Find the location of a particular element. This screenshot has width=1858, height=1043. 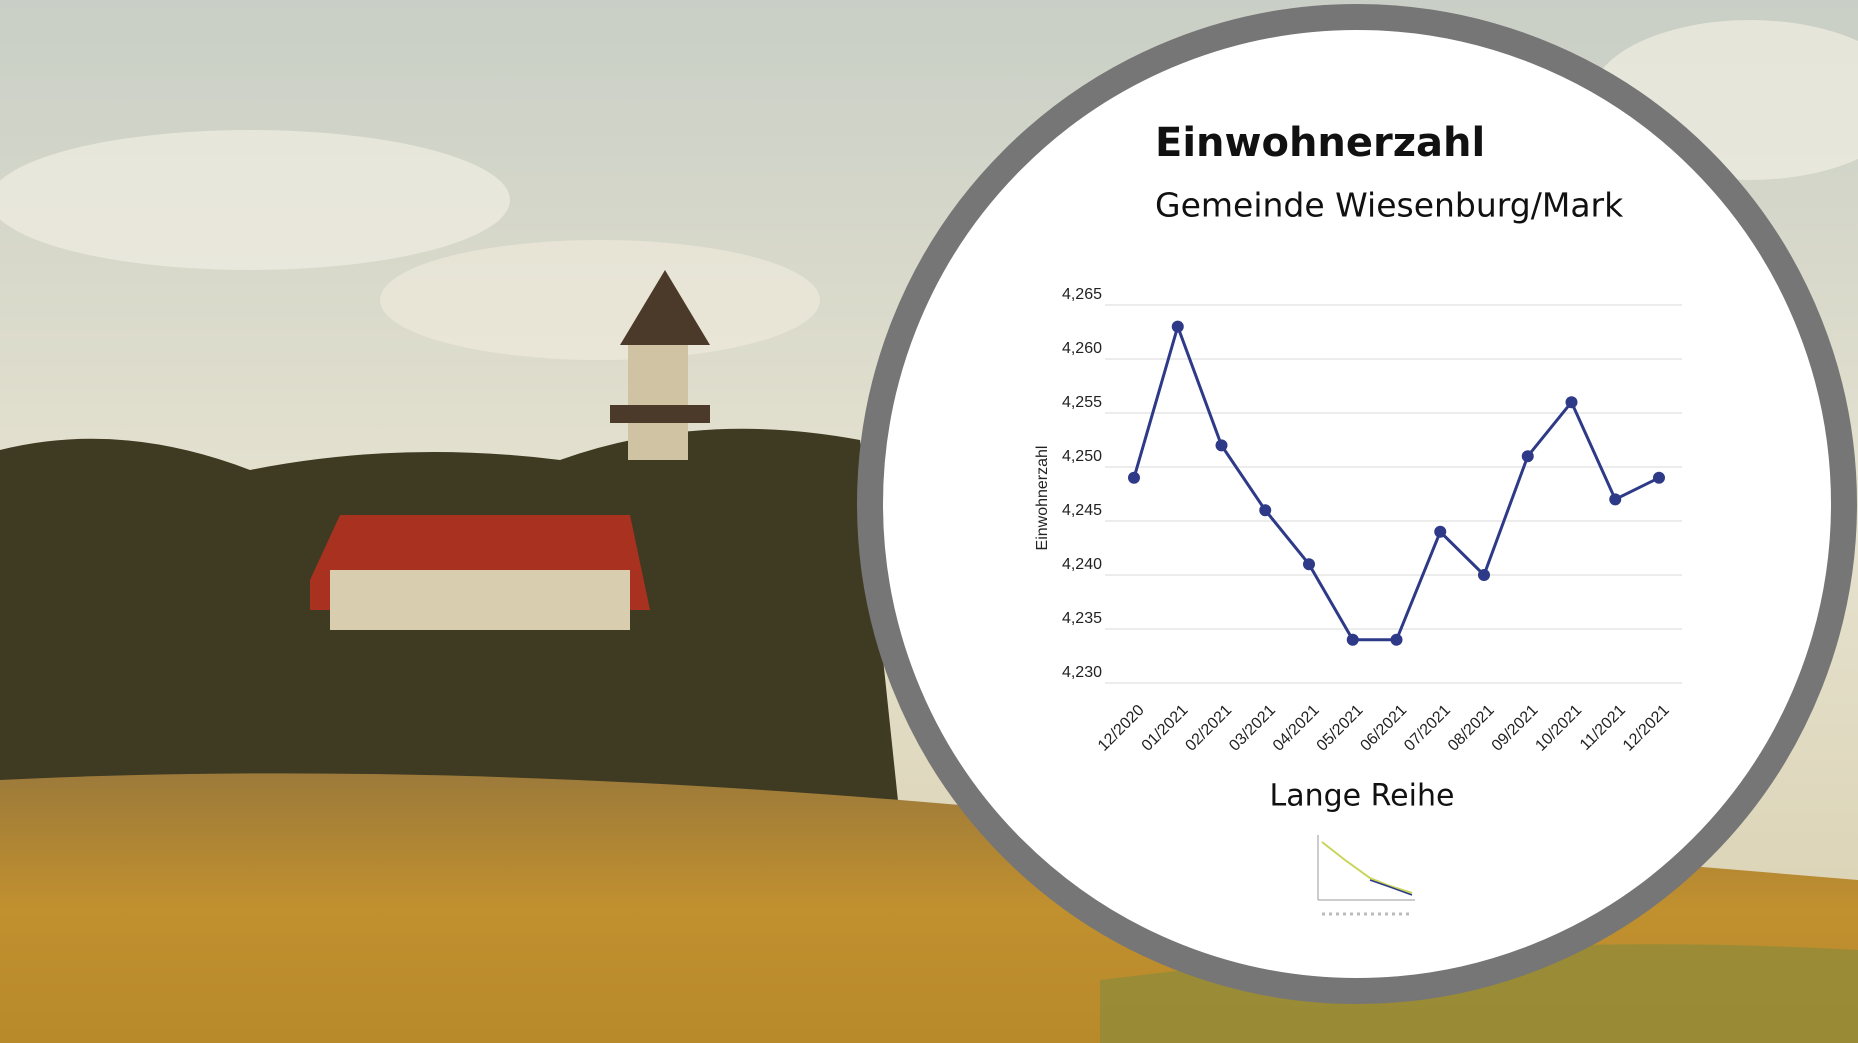

y-tick-label: 4,260 is located at coordinates (1082, 348).